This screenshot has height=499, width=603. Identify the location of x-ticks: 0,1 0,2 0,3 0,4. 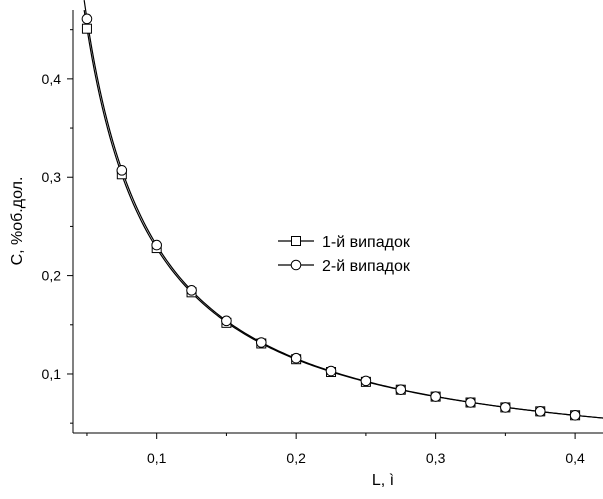
(335, 449).